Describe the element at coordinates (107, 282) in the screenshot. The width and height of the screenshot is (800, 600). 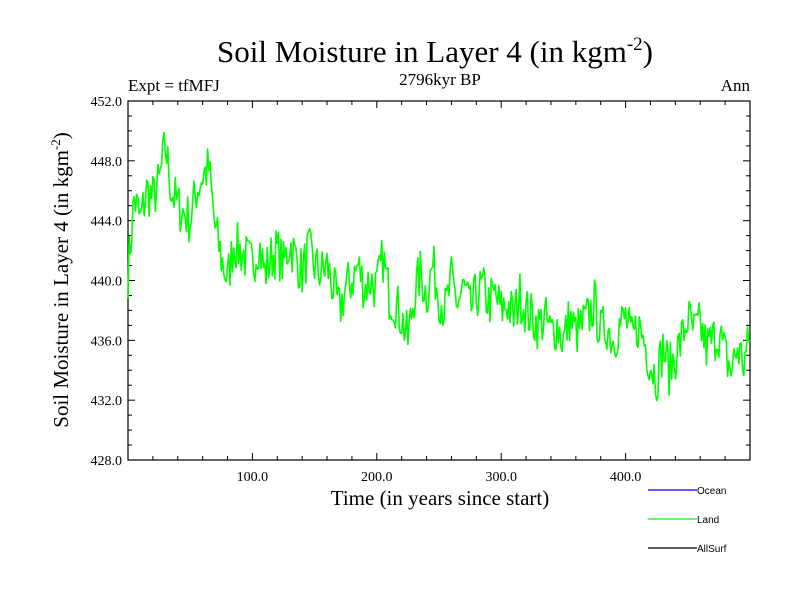
I see `y-tick-label: 440.0` at that location.